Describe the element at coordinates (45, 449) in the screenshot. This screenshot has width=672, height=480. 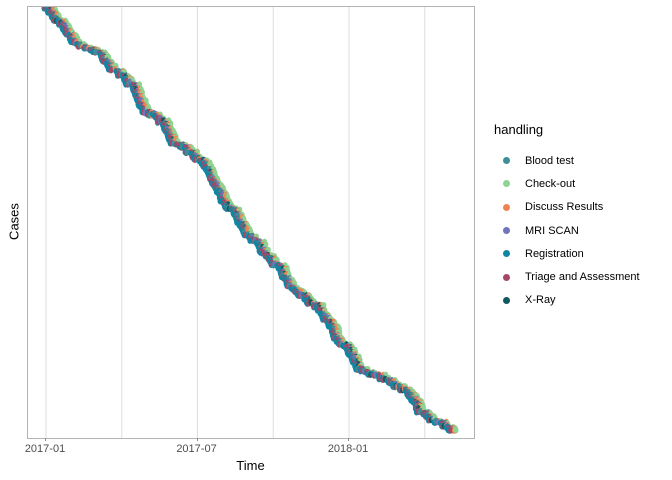
I see `x-tick-label-2017-01: 2017-01` at that location.